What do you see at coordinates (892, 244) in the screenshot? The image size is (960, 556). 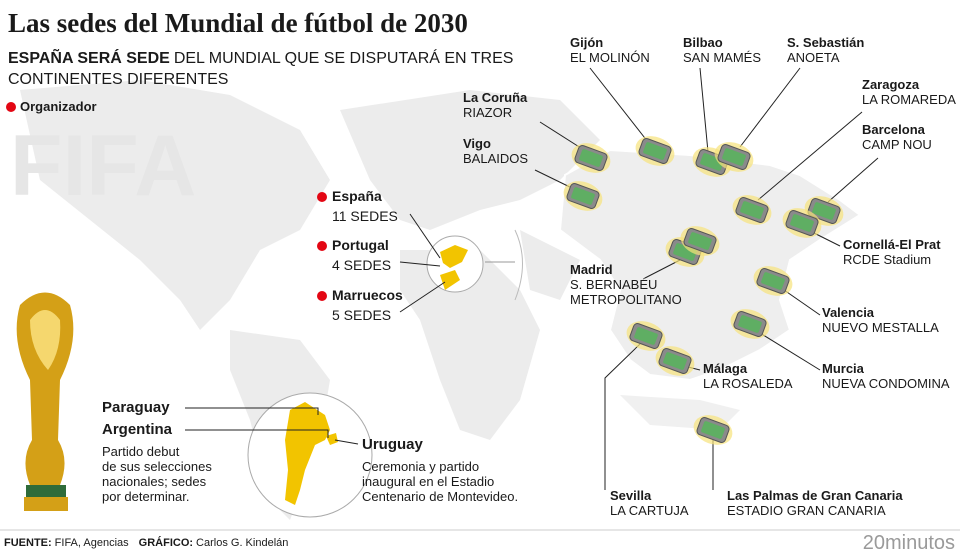 I see `stadium-city: Cornellá-El Prat` at bounding box center [892, 244].